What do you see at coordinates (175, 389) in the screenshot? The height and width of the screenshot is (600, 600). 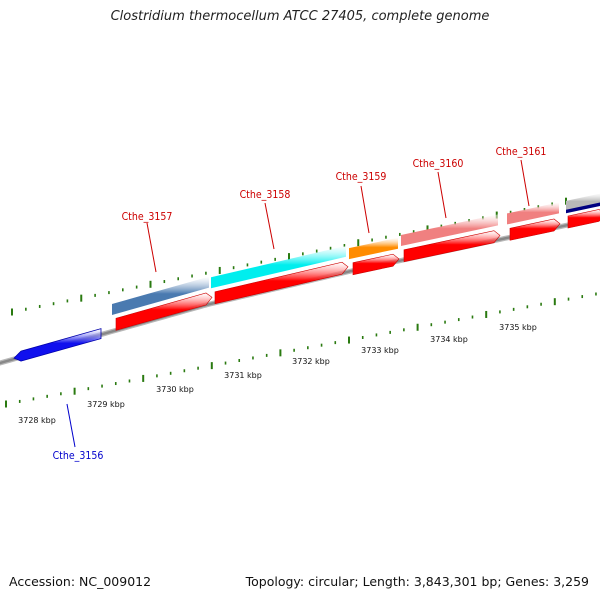 I see `scale-label: 3730 kbp` at bounding box center [175, 389].